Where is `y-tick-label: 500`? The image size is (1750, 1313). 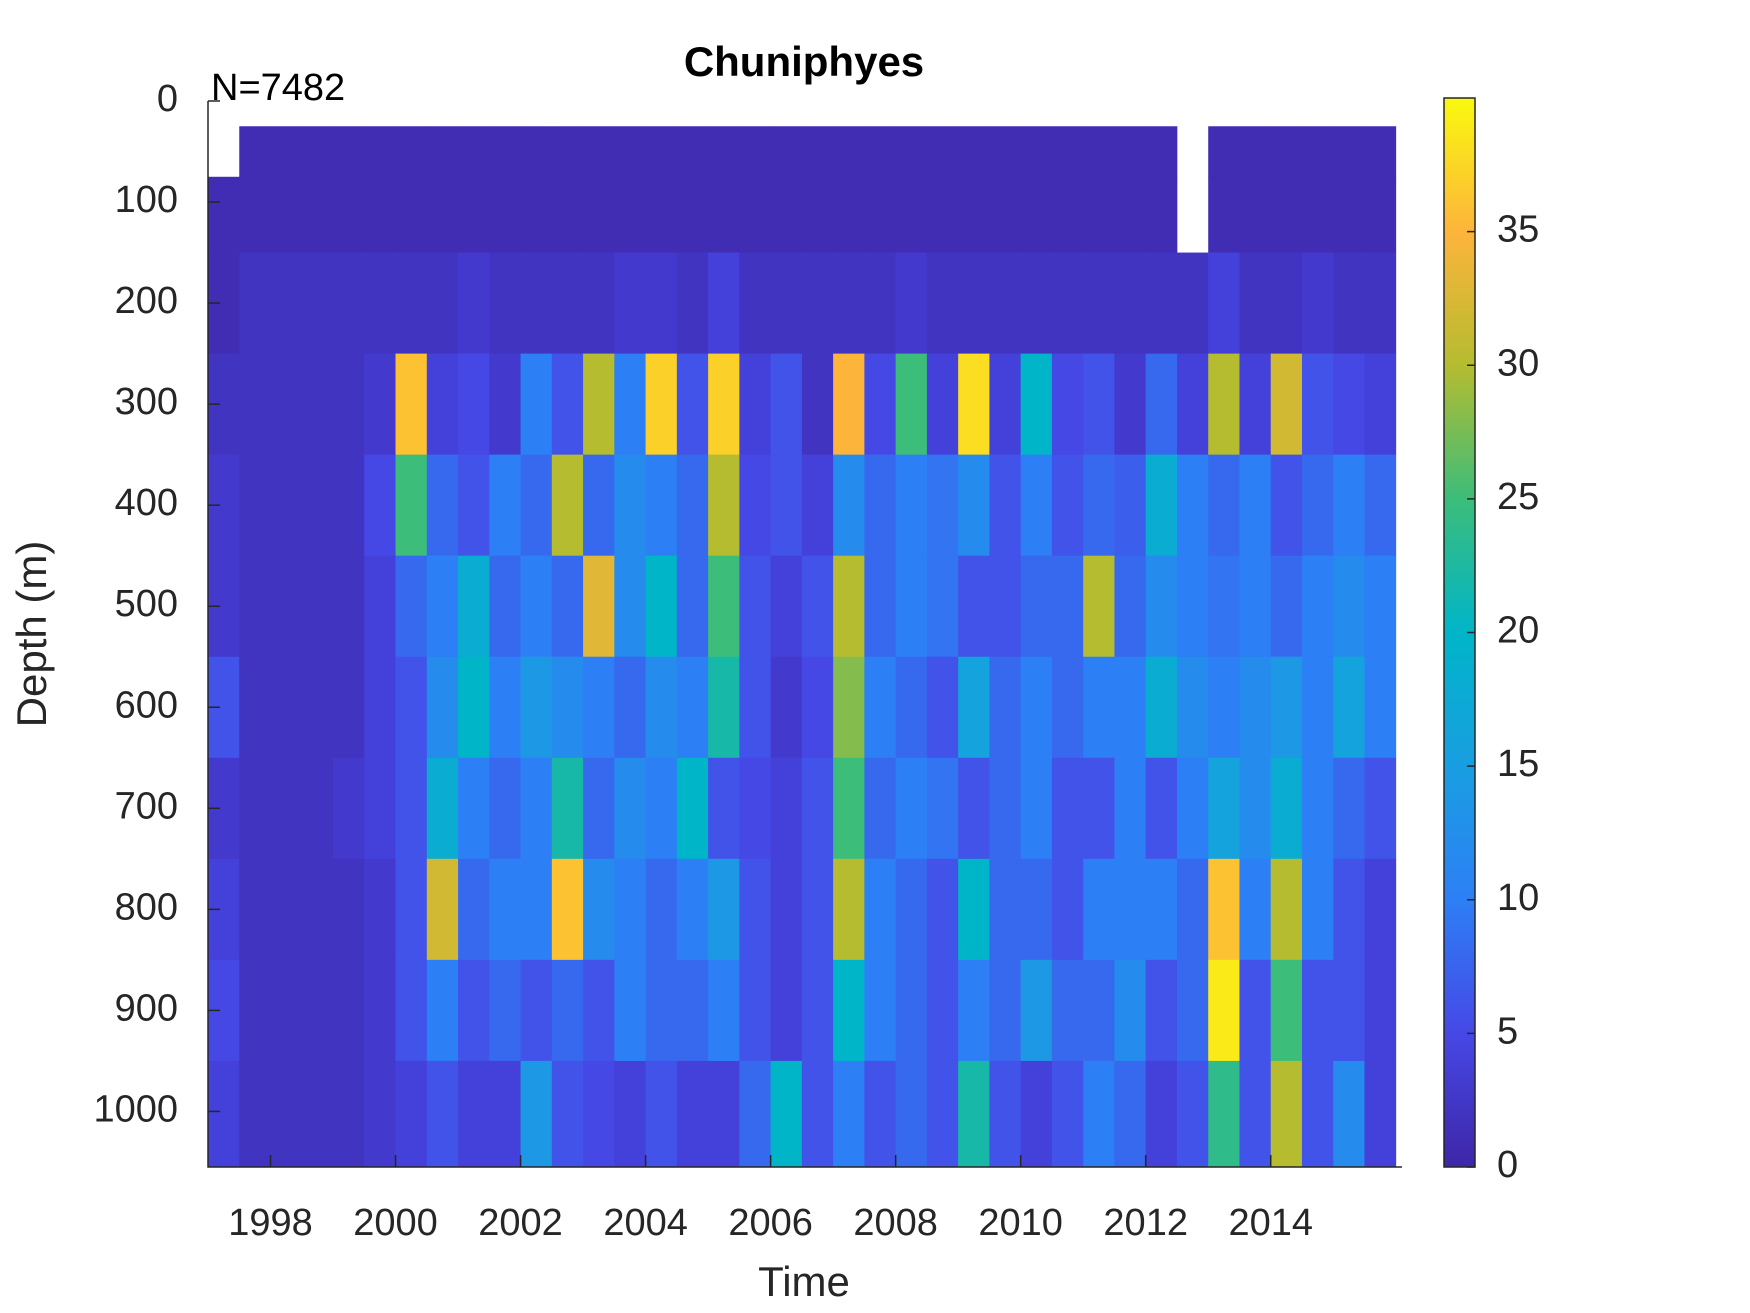
y-tick-label: 500 is located at coordinates (146, 604).